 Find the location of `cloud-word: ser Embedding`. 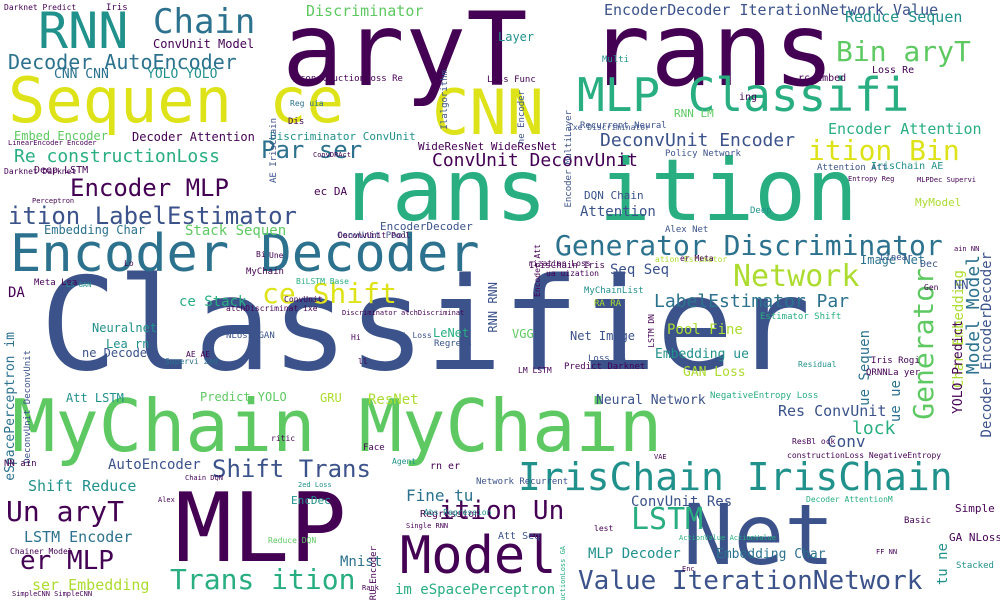

cloud-word: ser Embedding is located at coordinates (91, 585).